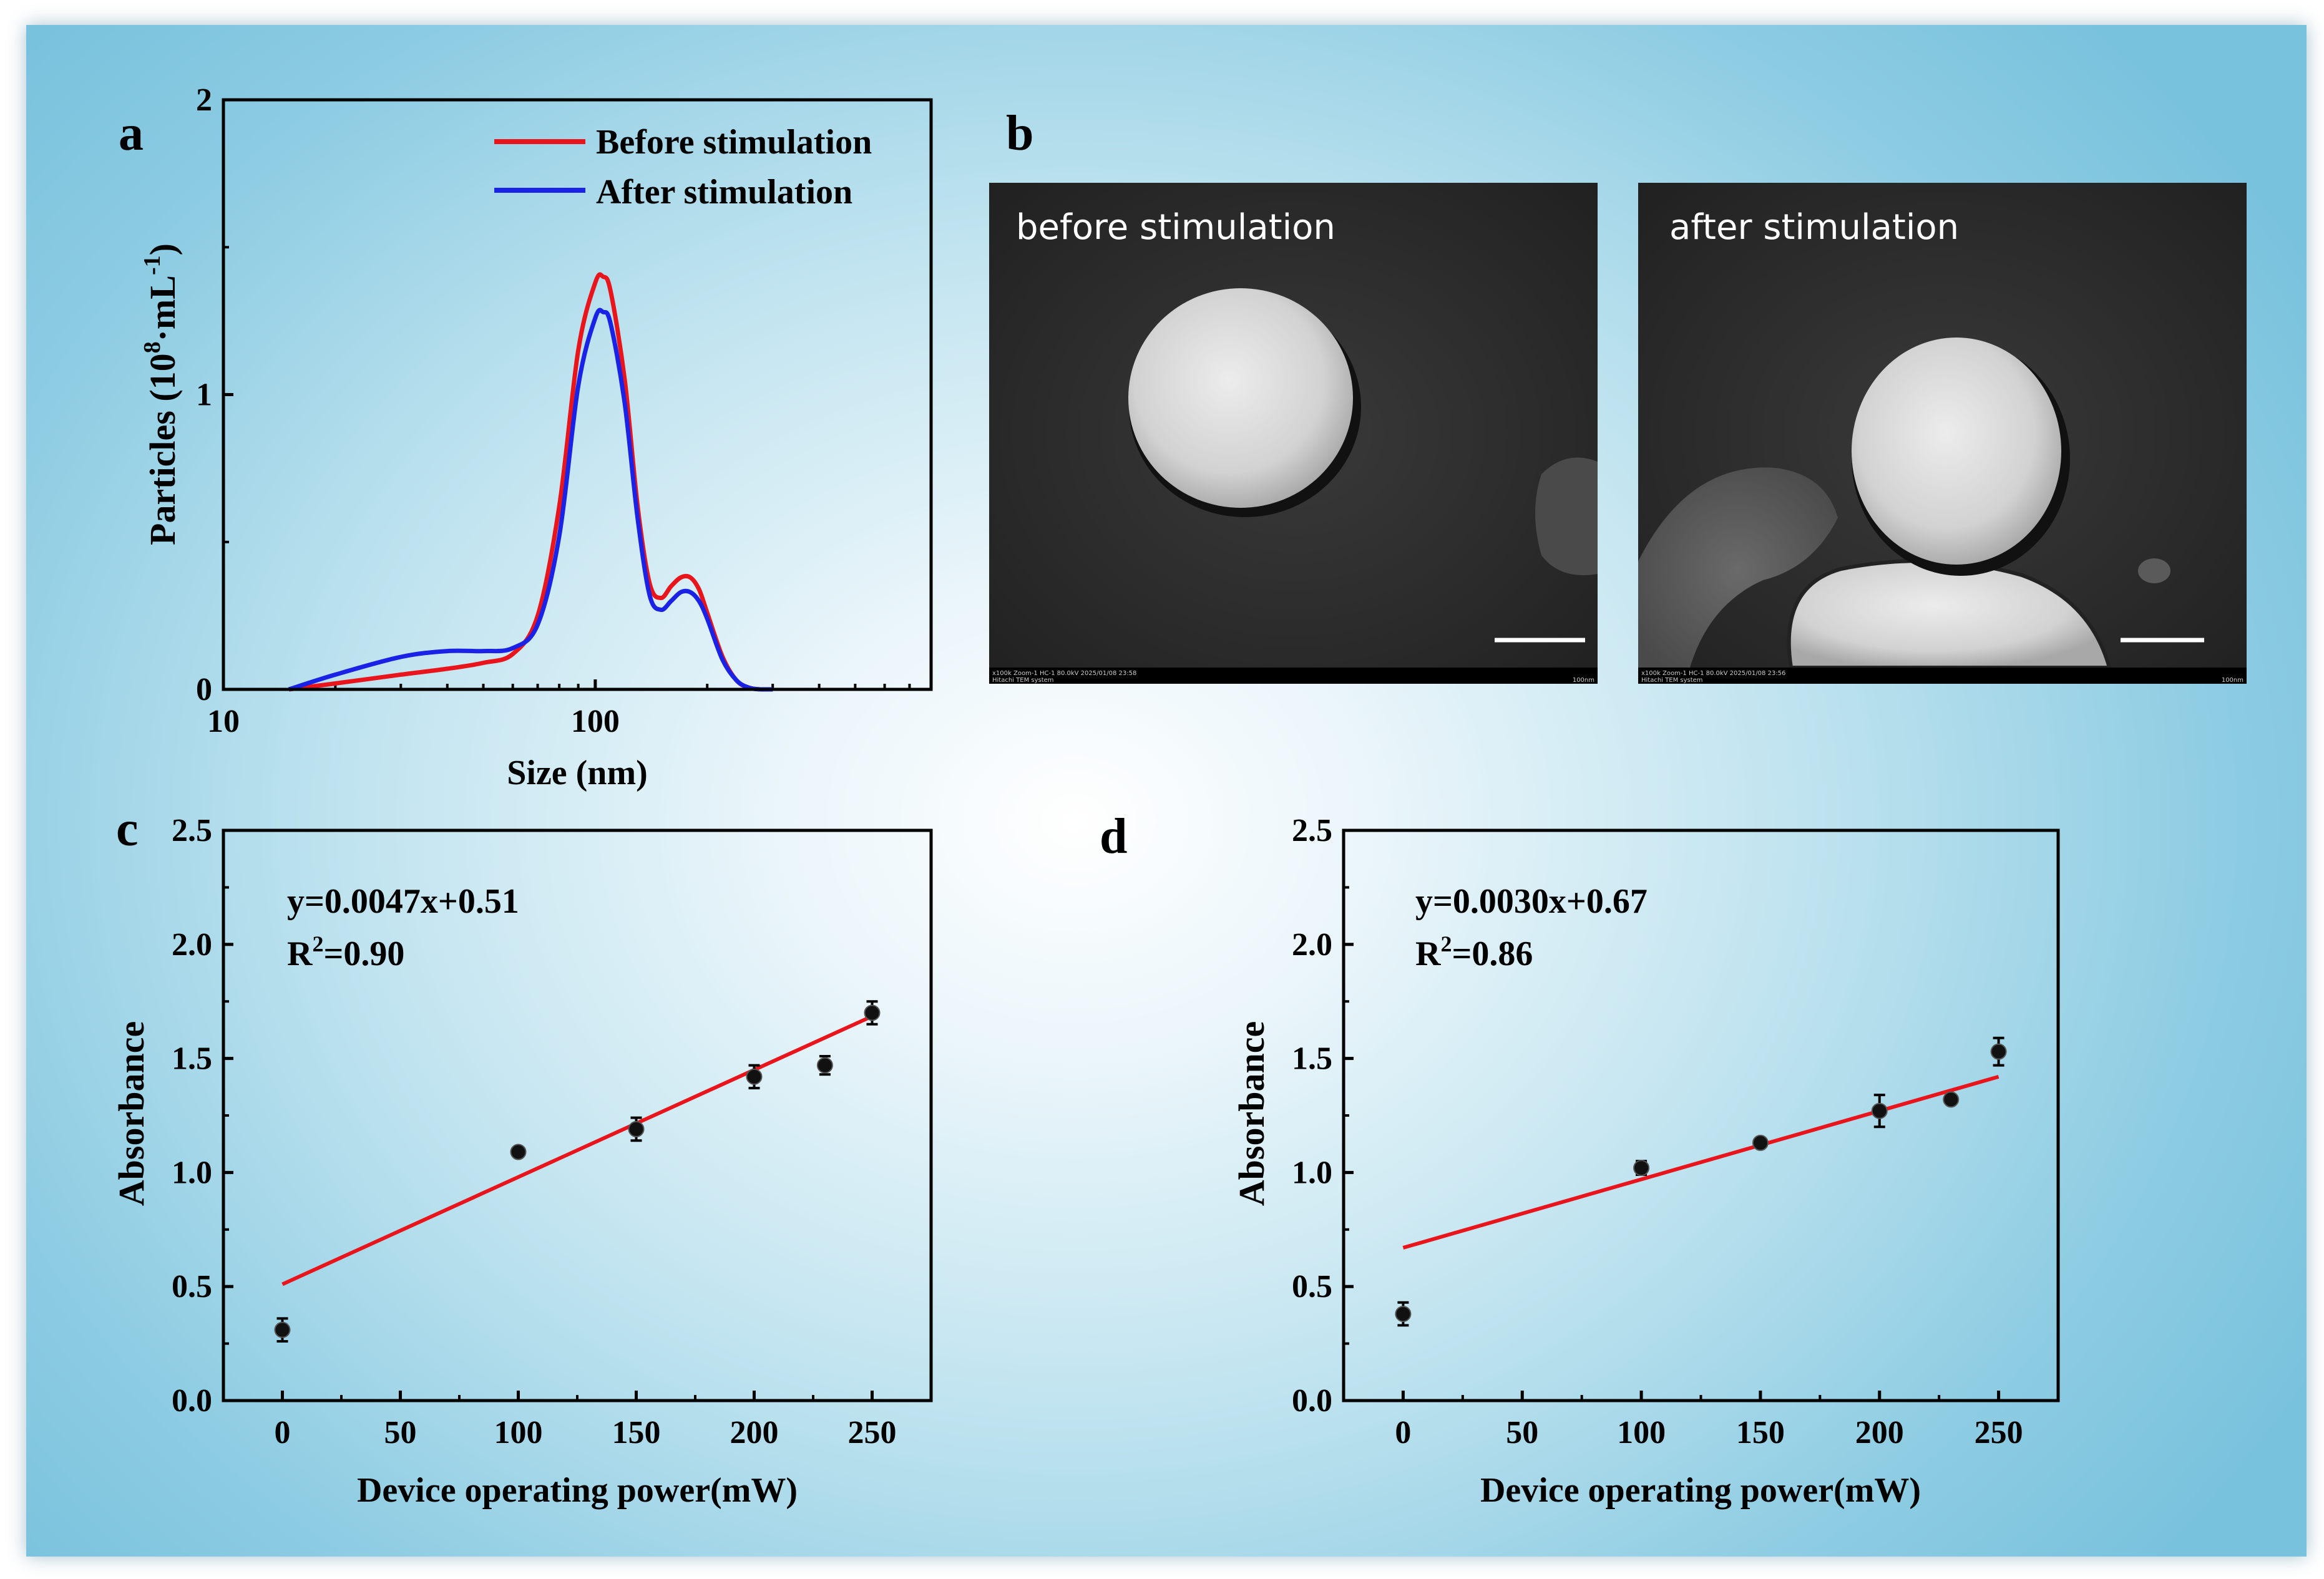  I want to click on tem-before-scale-text: 100nm, so click(1583, 681).